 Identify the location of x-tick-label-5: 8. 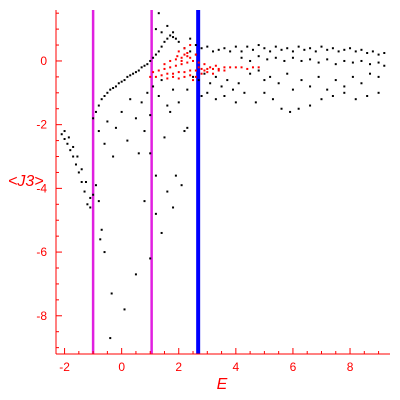
(350, 367).